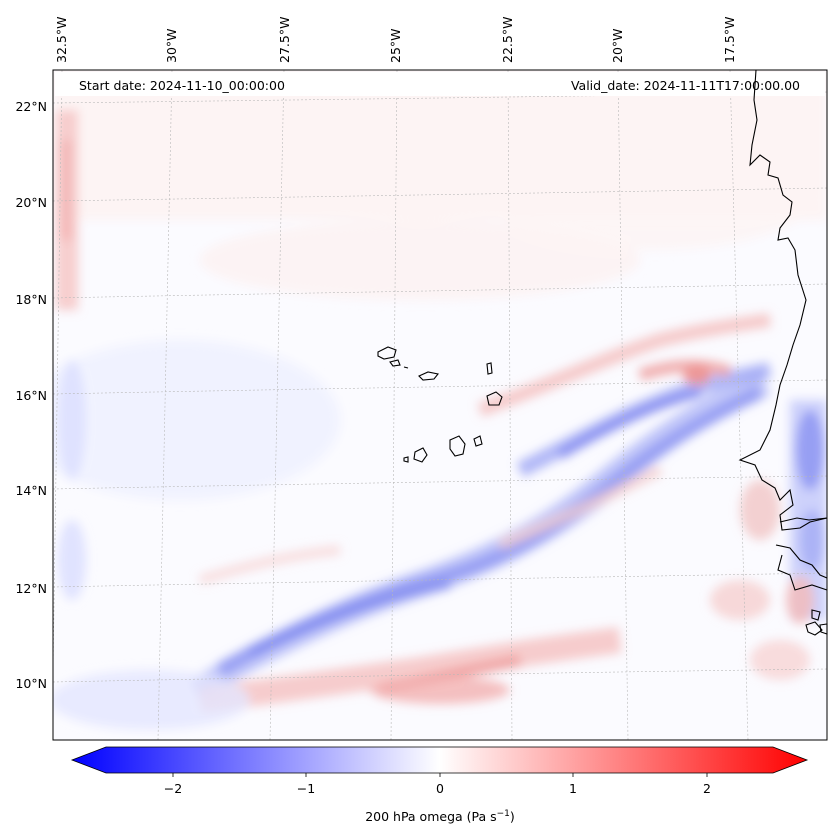 The image size is (837, 839). Describe the element at coordinates (61, 40) in the screenshot. I see `lon-label-32-5w: 32.5°W` at that location.